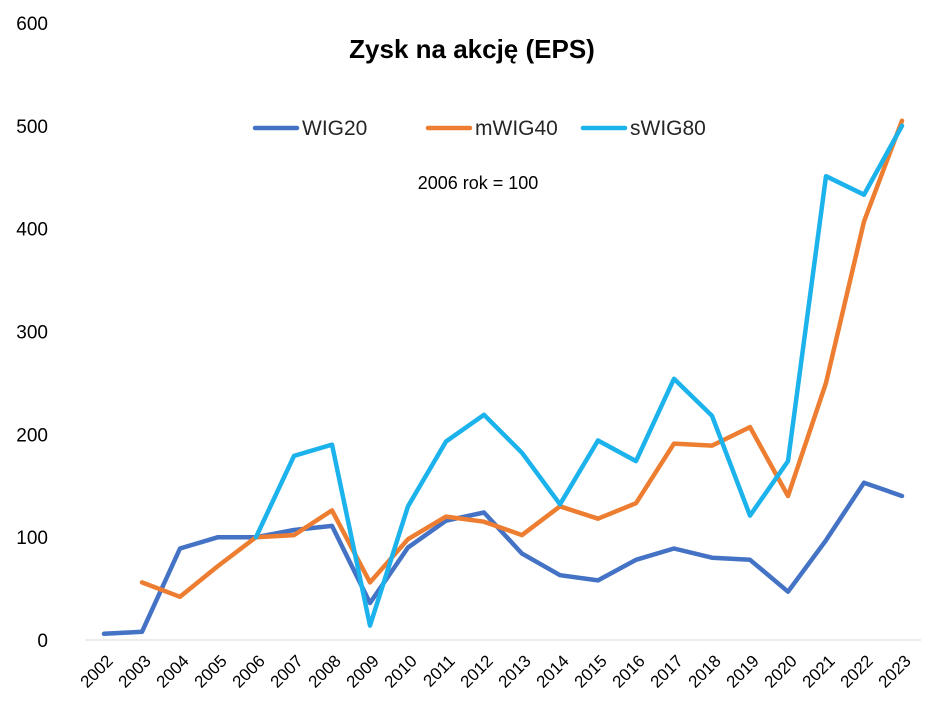 This screenshot has height=708, width=945. What do you see at coordinates (515, 671) in the screenshot?
I see `x-tick-label: 2013` at bounding box center [515, 671].